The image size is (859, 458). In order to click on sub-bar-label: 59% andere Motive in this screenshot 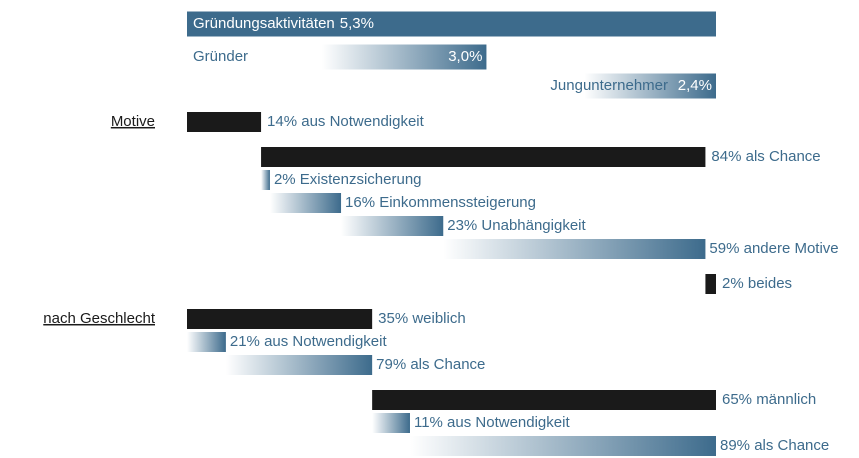, I will do `click(773, 248)`.